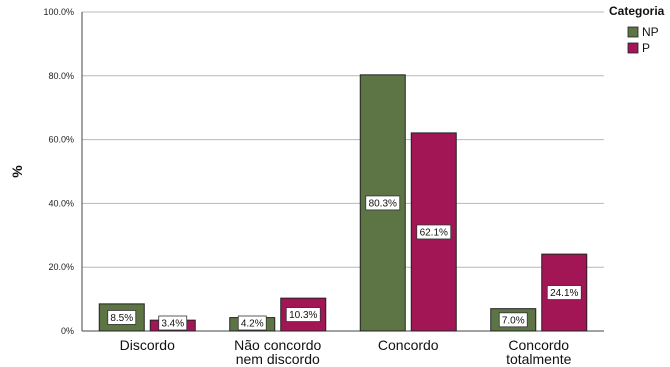 The height and width of the screenshot is (367, 670). Describe the element at coordinates (67, 331) in the screenshot. I see `y-tick-label: 0%` at that location.